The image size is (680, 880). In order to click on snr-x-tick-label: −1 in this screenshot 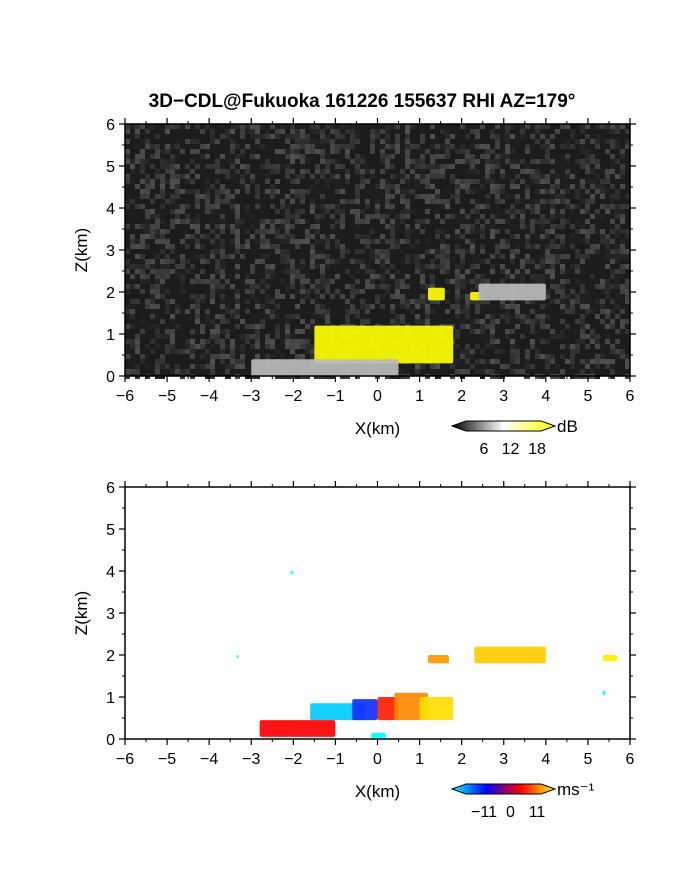, I will do `click(335, 396)`.